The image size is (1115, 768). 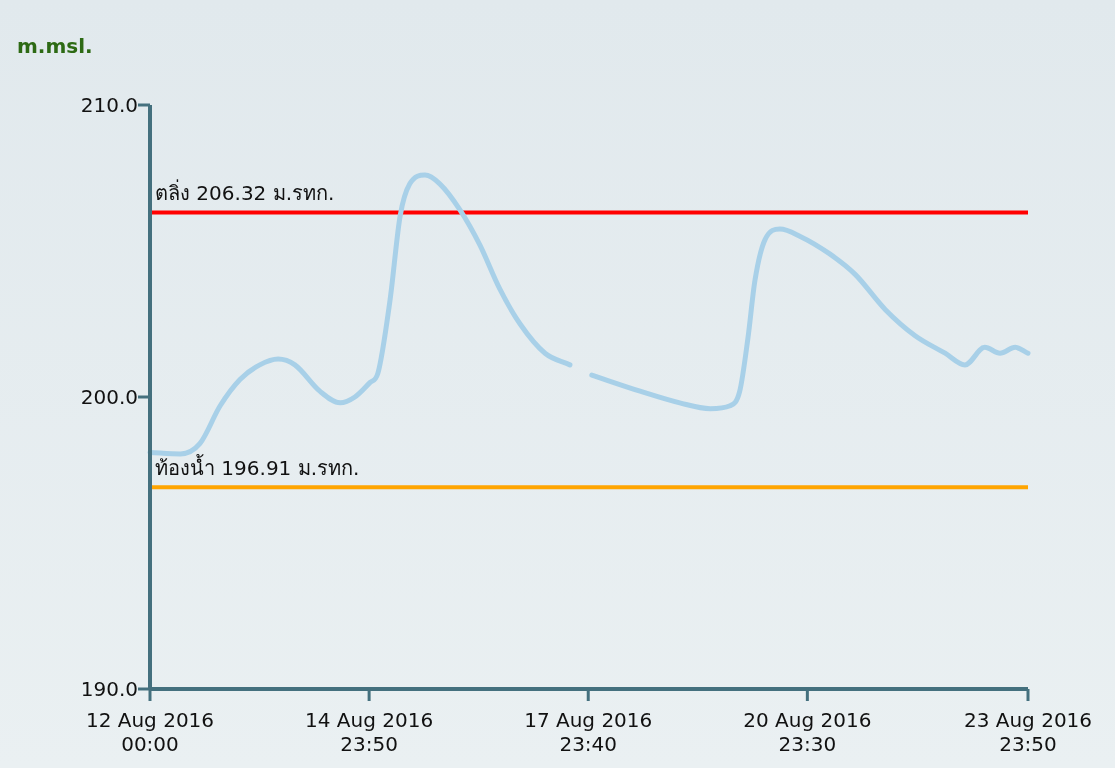 I want to click on ref-line-label: ท้องน้ำ 196.91 ม.รทก., so click(x=257, y=467).